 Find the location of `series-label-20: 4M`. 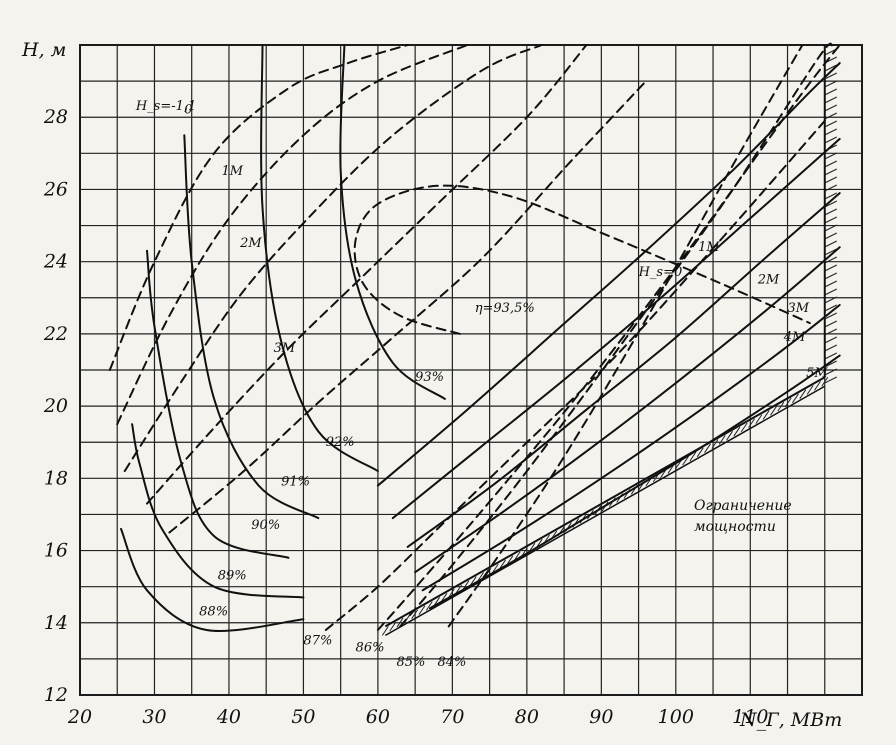

series-label-20: 4M is located at coordinates (794, 337).